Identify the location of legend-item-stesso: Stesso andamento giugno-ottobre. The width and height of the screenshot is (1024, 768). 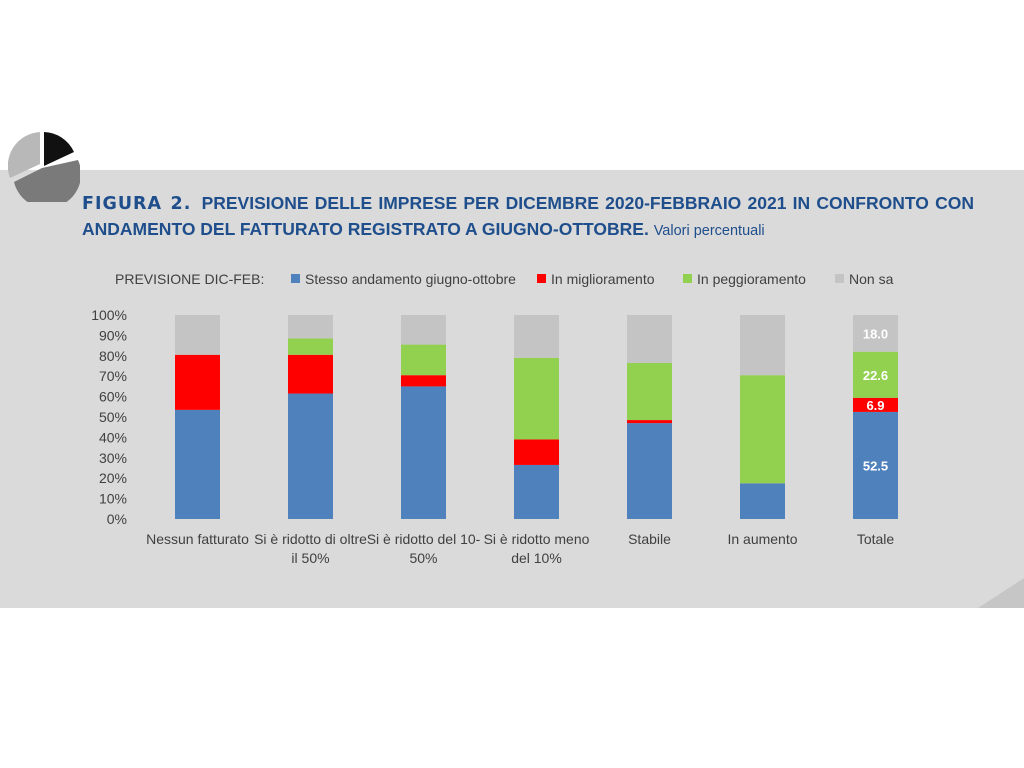
(403, 279).